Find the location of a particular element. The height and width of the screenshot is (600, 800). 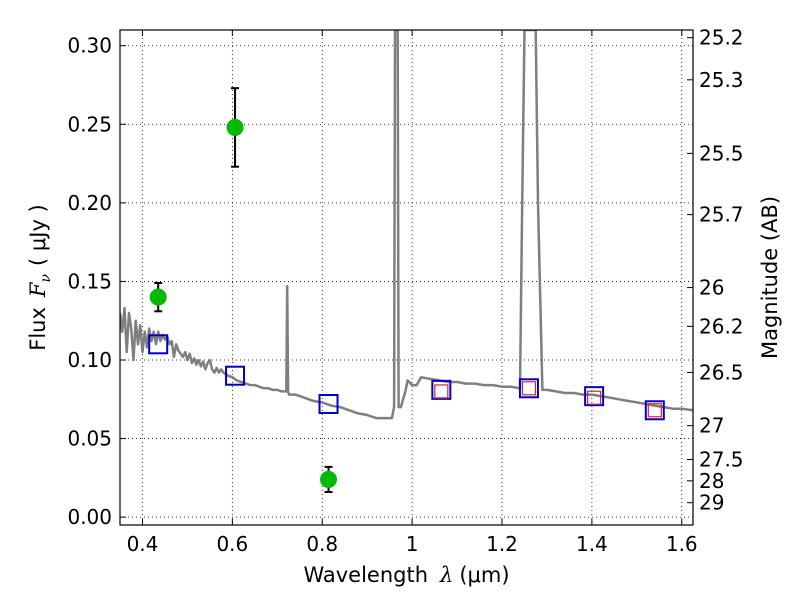

x-tick-label: 0.6 is located at coordinates (232, 544).